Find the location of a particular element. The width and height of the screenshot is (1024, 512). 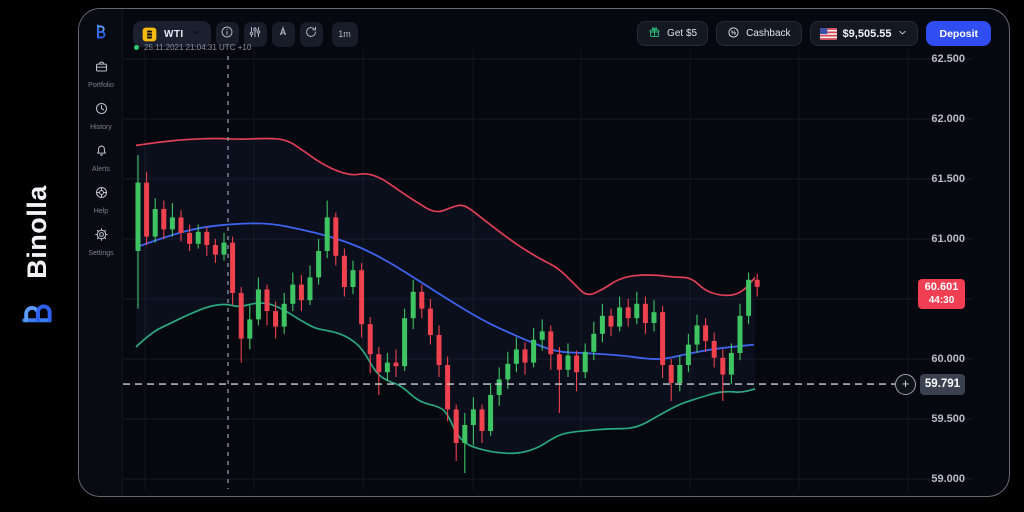

brand-block: Binolla is located at coordinates (37, 258).